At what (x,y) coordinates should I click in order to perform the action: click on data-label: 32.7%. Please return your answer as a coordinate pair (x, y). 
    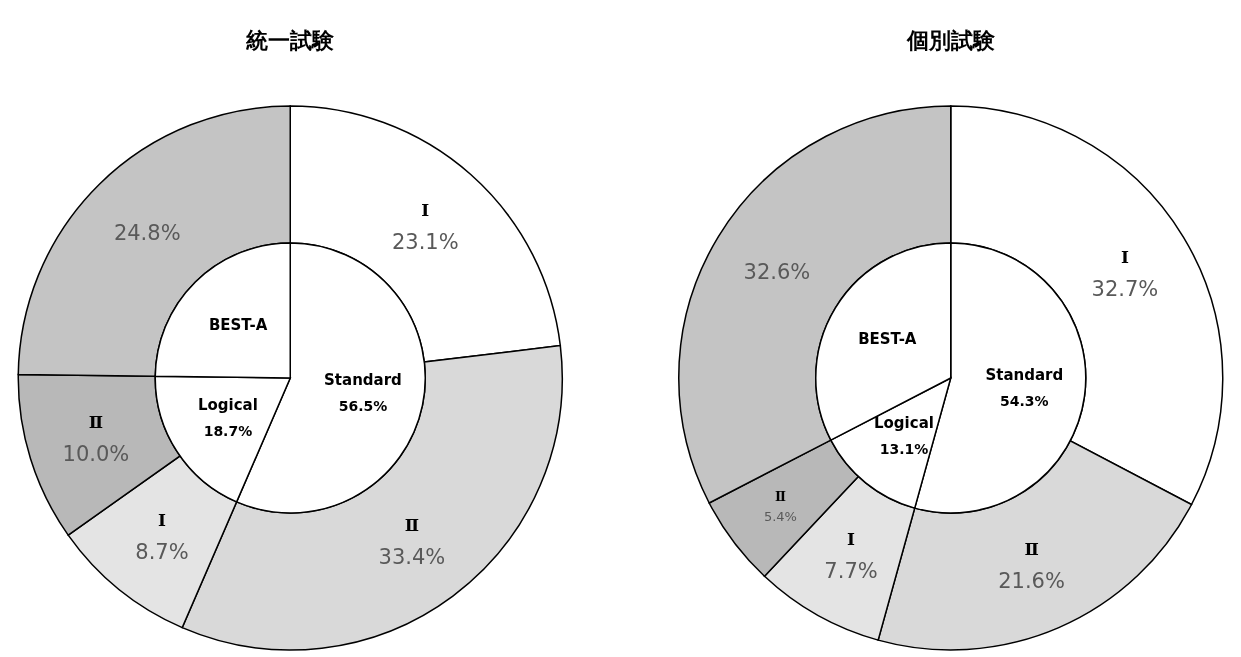
    Looking at the image, I should click on (1125, 288).